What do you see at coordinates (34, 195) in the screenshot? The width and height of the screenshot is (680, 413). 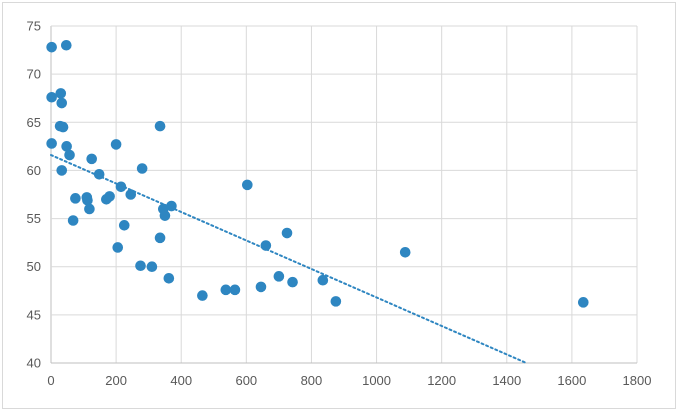 I see `y-axis-tick-labels: 40 45 50 55 60 65 70 75` at bounding box center [34, 195].